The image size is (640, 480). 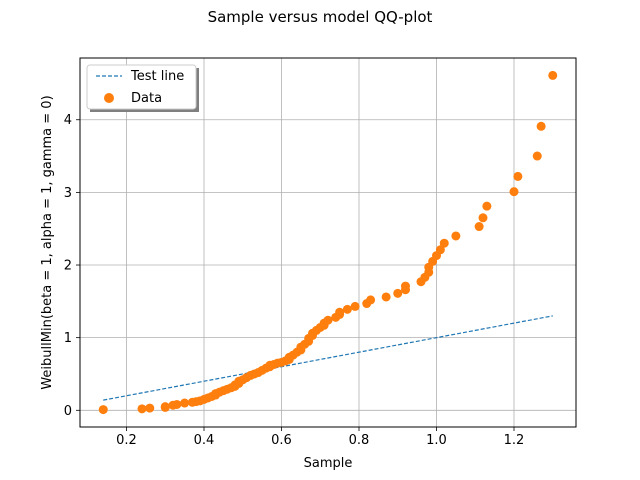 I want to click on y-tick-label: 0, so click(x=68, y=411).